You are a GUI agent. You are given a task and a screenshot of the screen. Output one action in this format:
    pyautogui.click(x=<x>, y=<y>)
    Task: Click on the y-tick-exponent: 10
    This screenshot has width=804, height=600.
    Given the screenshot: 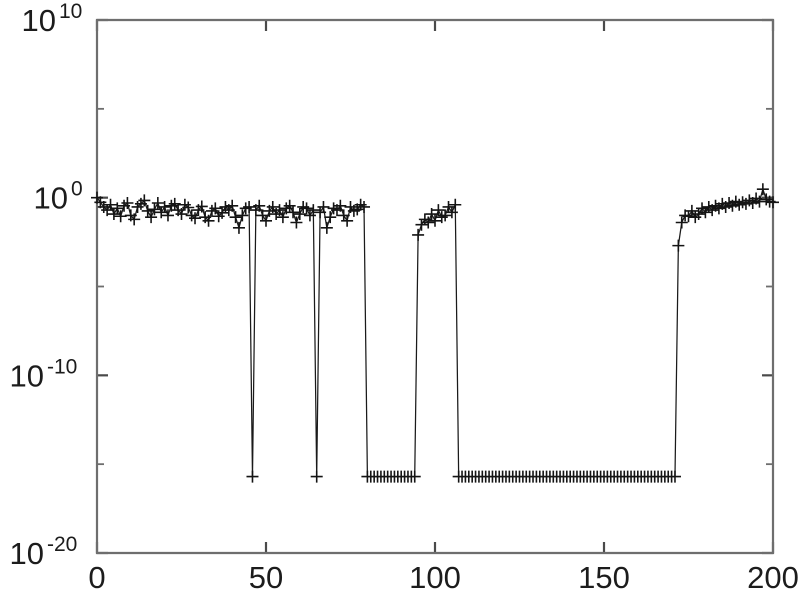 What is the action you would take?
    pyautogui.click(x=70, y=11)
    